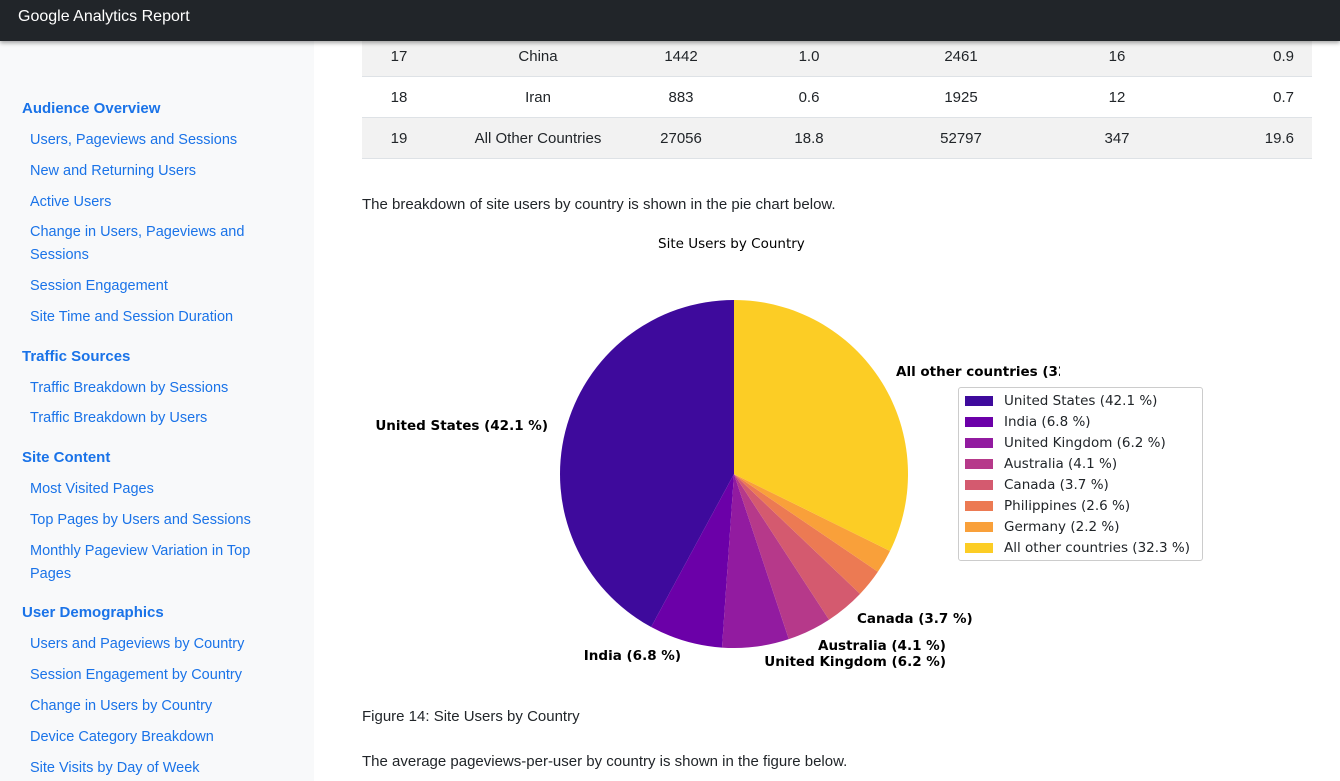 This screenshot has height=781, width=1340. Describe the element at coordinates (1056, 485) in the screenshot. I see `legend-label: Canada (3.7 %)` at that location.